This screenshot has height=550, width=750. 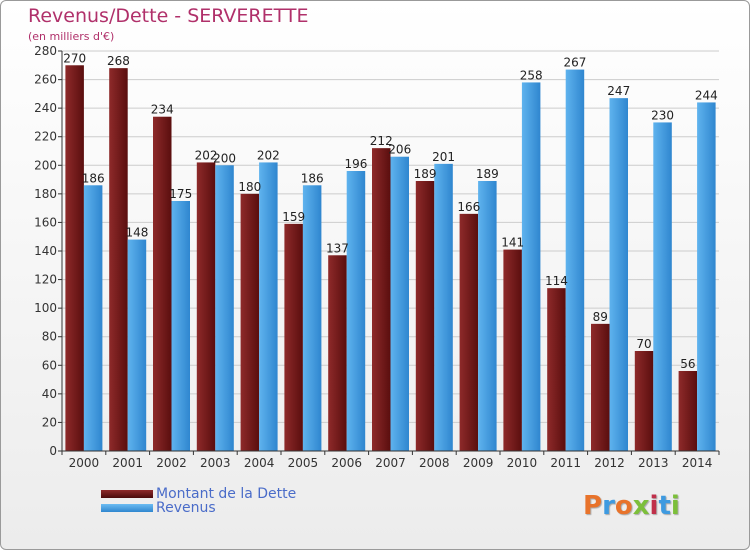 I want to click on y-tick-label: 140, so click(x=45, y=251).